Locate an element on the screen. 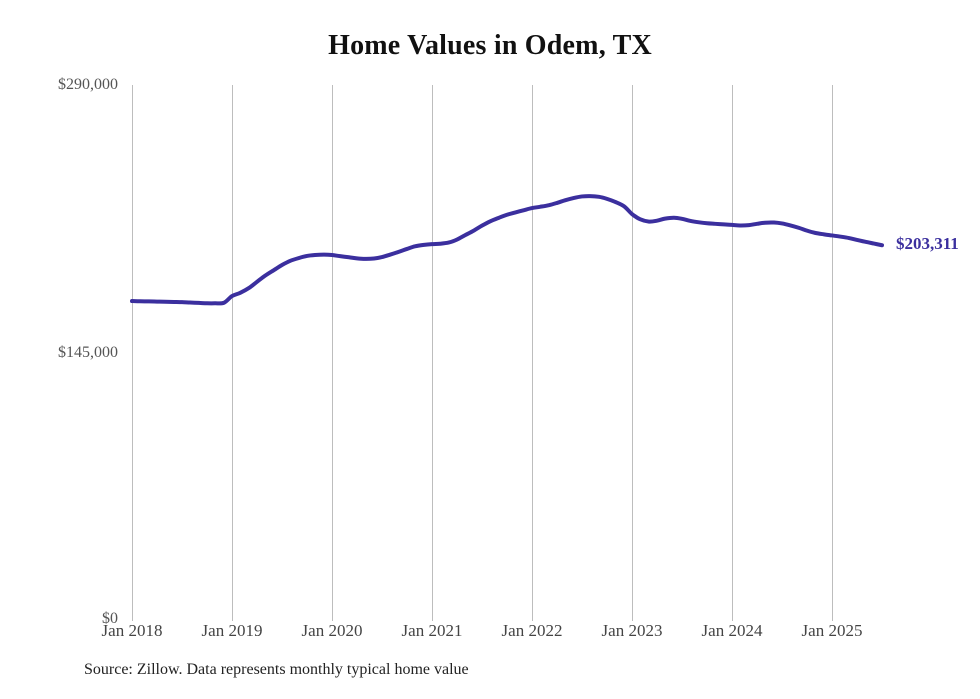  x-axis-tick-7: Jan 2025 is located at coordinates (832, 630).